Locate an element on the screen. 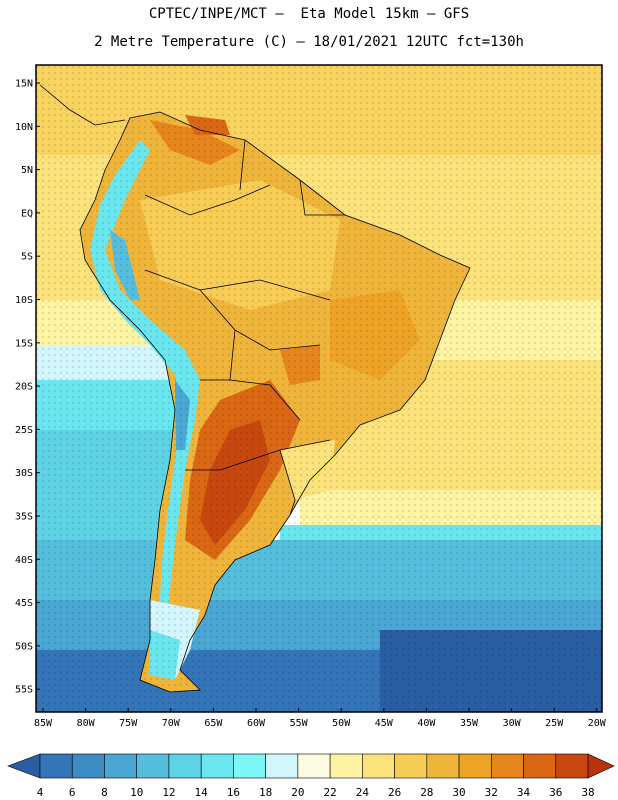  colorbar-label: 6 is located at coordinates (72, 792).